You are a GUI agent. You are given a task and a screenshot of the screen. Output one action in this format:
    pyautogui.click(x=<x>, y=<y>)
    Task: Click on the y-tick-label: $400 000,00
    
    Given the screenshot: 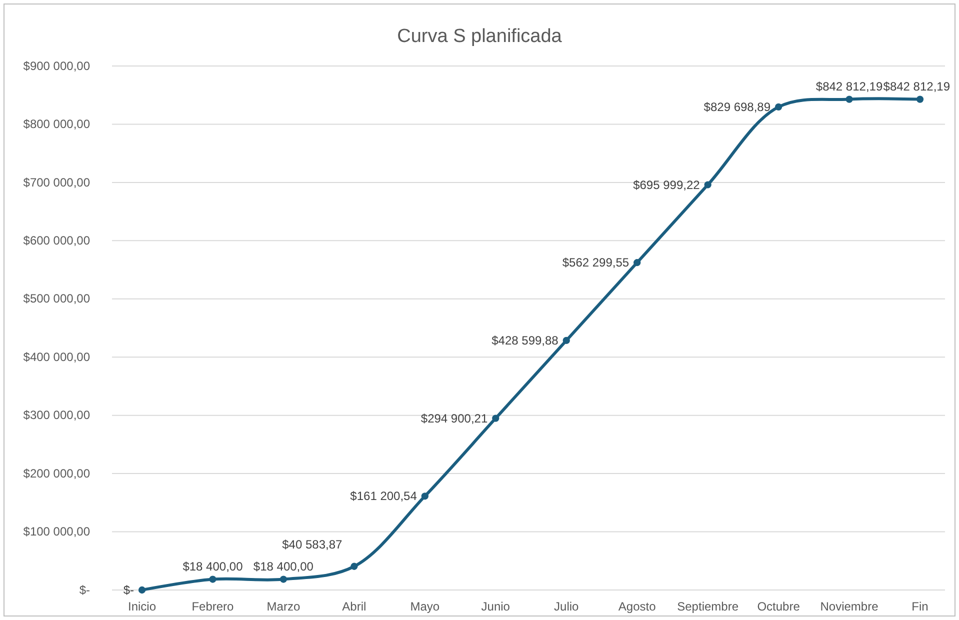 What is the action you would take?
    pyautogui.click(x=56, y=357)
    